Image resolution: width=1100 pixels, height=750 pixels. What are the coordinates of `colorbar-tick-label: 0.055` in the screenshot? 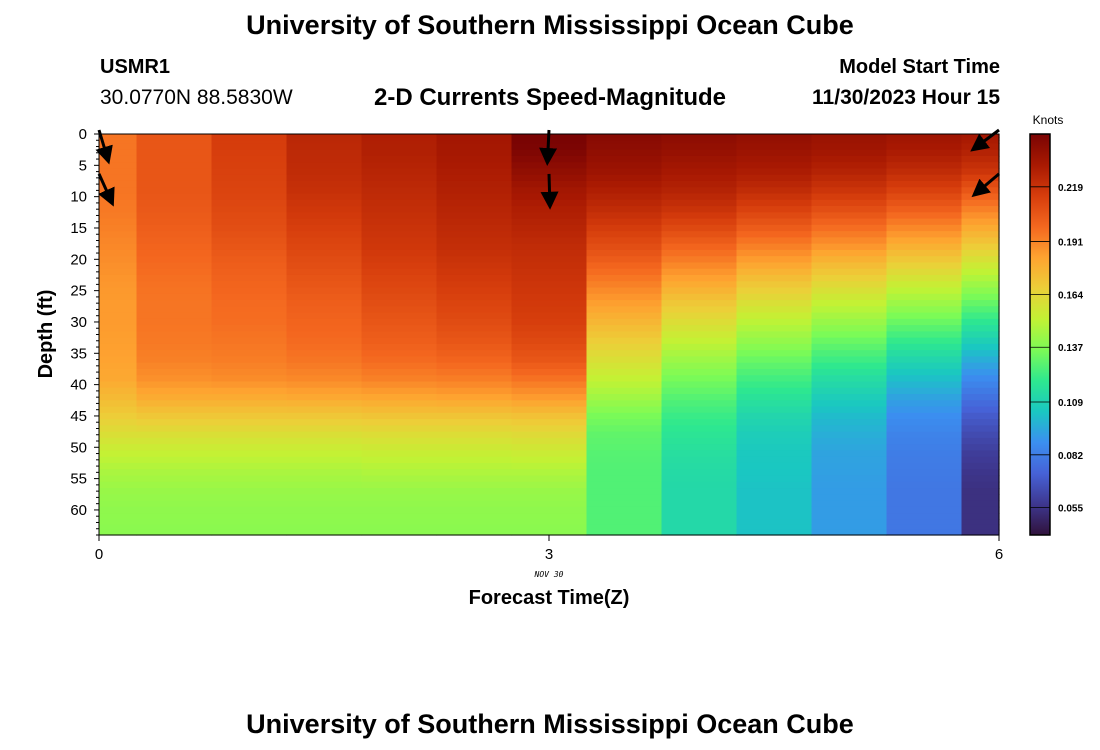 It's located at (1070, 509).